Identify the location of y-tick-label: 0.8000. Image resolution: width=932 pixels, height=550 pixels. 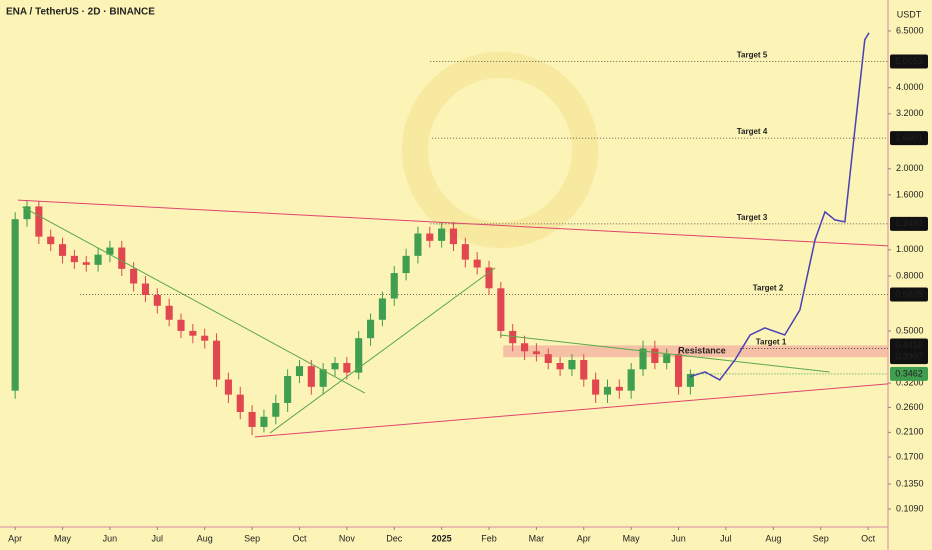
(910, 275).